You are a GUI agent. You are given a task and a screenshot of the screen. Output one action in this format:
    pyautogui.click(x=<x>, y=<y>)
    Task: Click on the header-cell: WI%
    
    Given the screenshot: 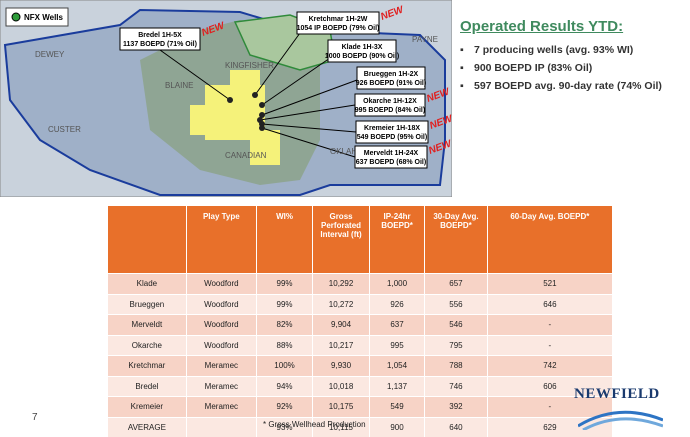 What is the action you would take?
    pyautogui.click(x=284, y=239)
    